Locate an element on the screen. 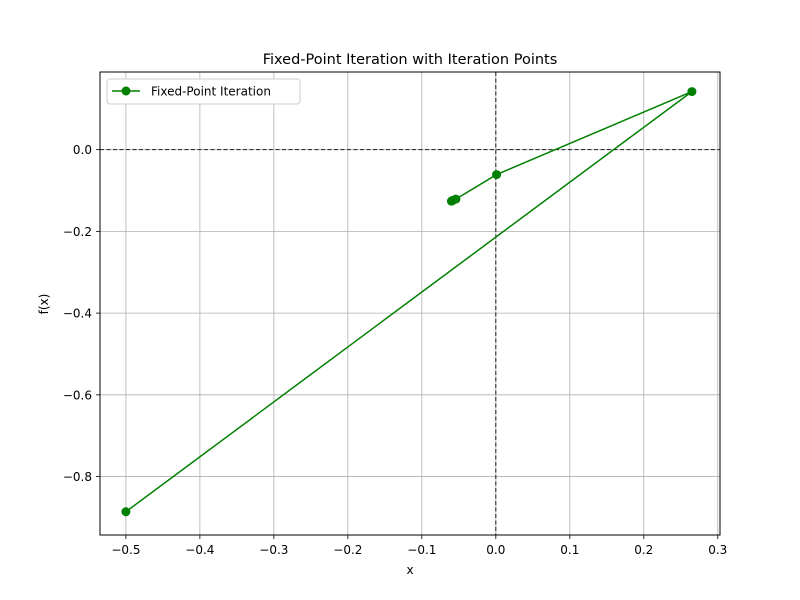 The image size is (800, 600). y-tick-label: 0.0 is located at coordinates (82, 150).